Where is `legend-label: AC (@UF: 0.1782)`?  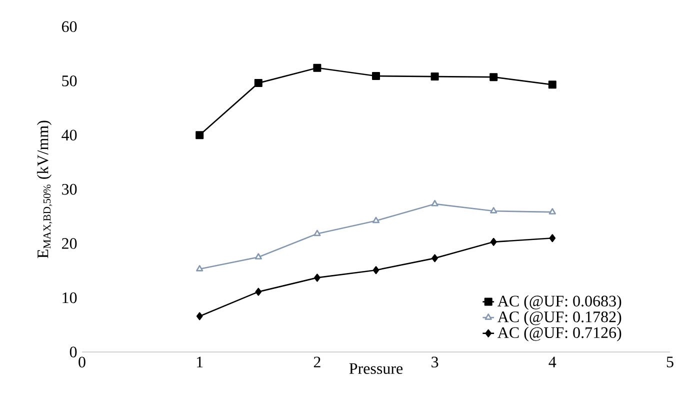
legend-label: AC (@UF: 0.1782) is located at coordinates (560, 318).